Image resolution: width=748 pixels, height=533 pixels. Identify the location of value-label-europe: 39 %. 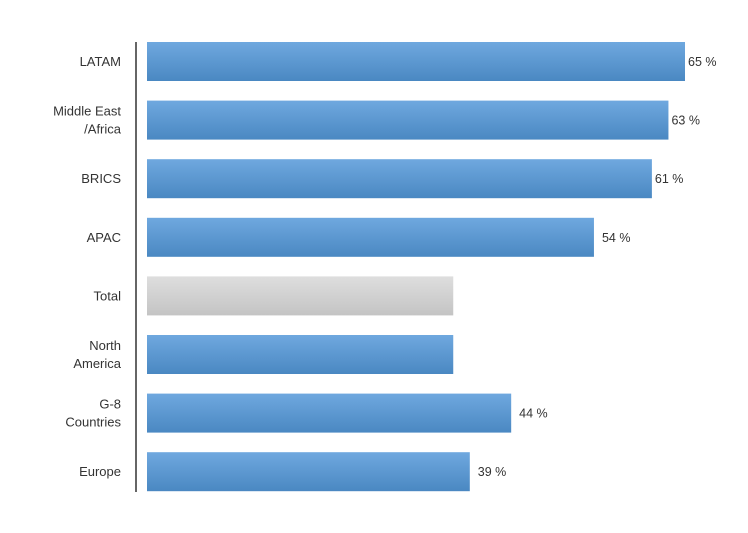
(492, 472).